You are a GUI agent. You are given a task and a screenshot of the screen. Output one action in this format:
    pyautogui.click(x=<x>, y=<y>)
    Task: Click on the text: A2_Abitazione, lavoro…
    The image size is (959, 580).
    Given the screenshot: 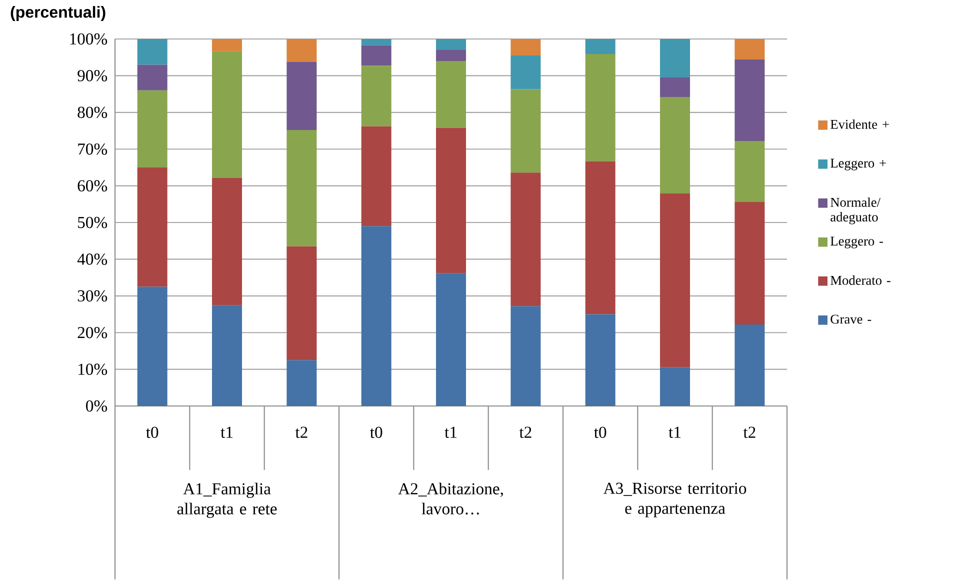 What is the action you would take?
    pyautogui.click(x=450, y=498)
    